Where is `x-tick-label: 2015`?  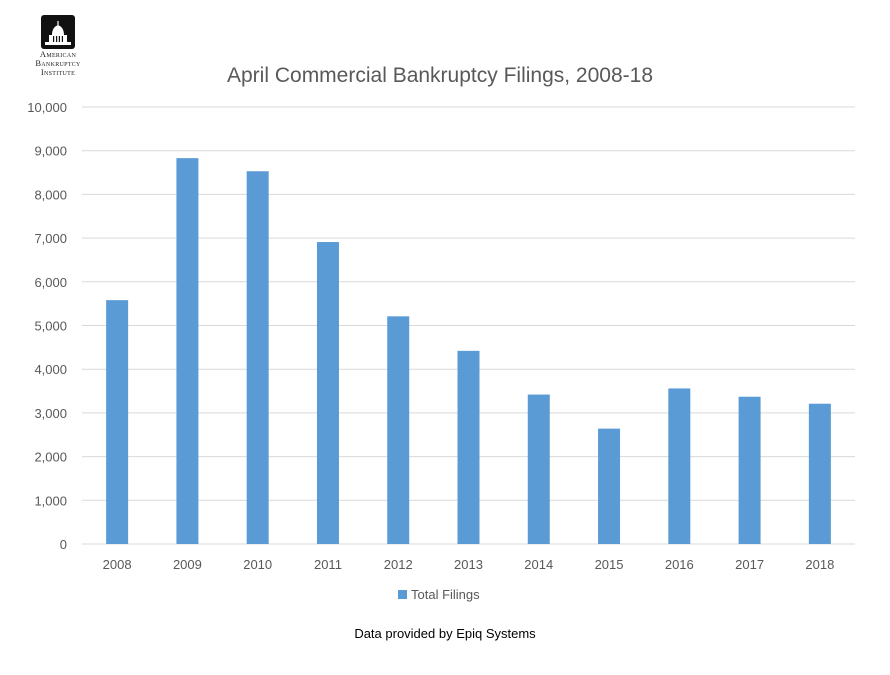
x-tick-label: 2015 is located at coordinates (609, 564).